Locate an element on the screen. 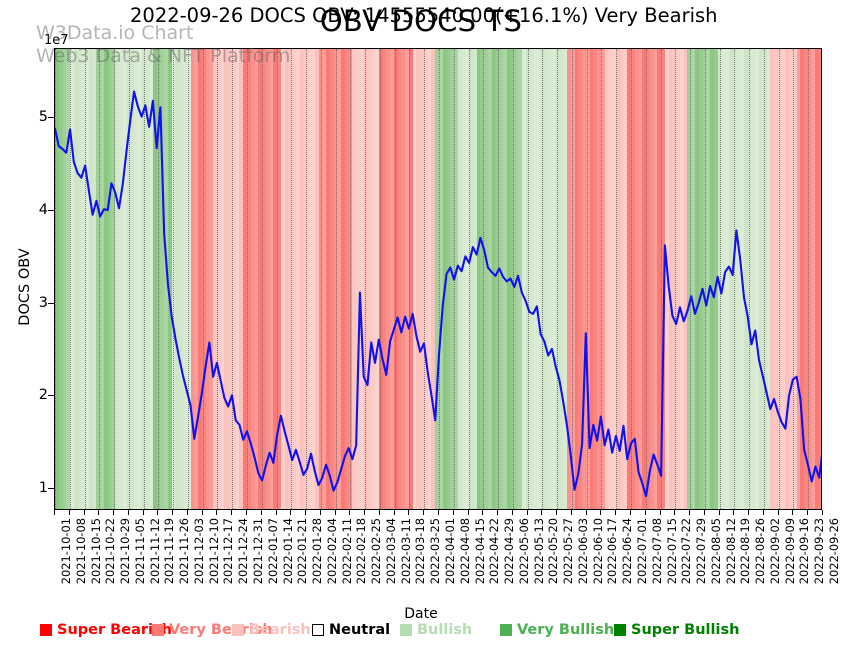 Image resolution: width=842 pixels, height=646 pixels. x-tick-label: 2022-04-22 is located at coordinates (494, 551).